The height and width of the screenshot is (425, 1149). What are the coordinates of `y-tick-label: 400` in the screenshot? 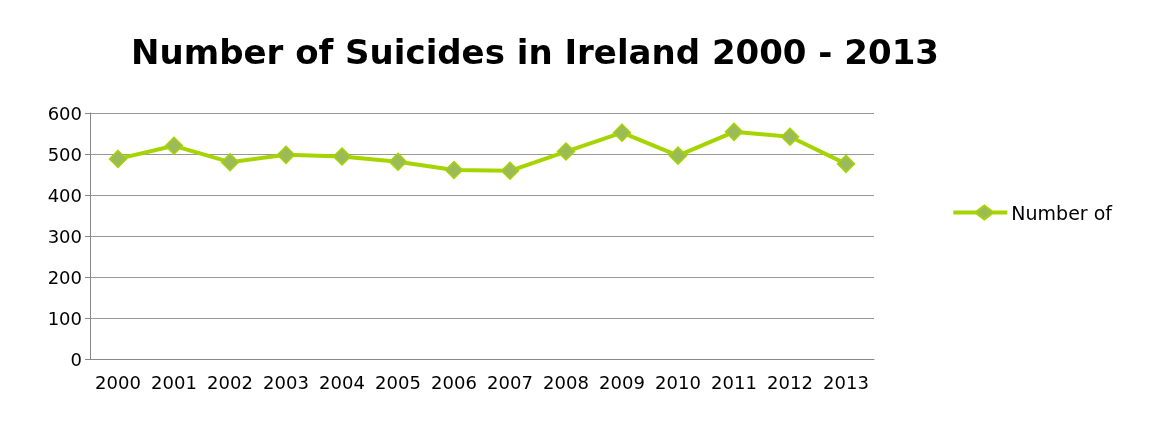 It's located at (64, 195).